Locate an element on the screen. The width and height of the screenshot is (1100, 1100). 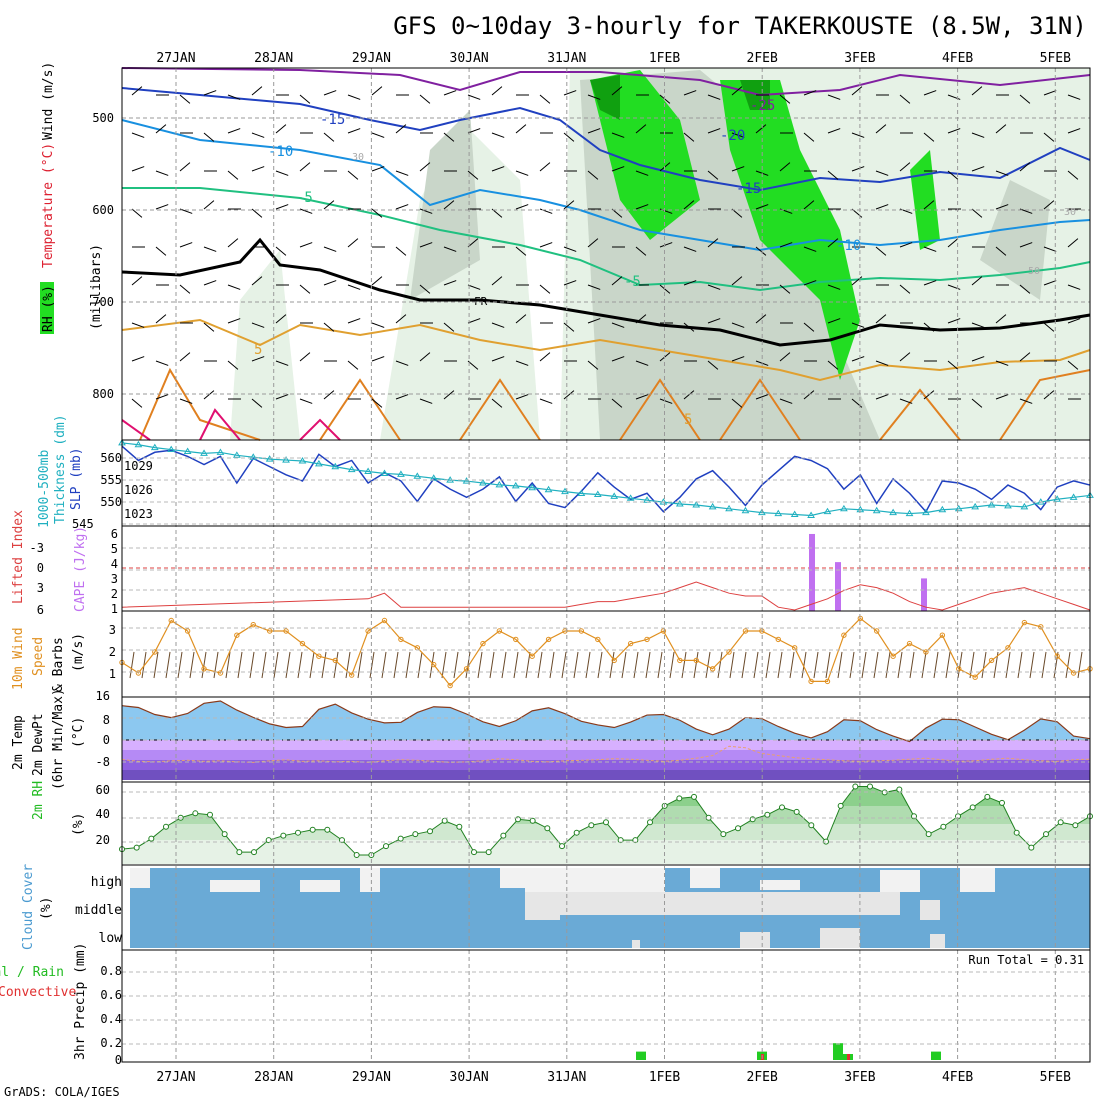
ylabel-wind10-d: (m/s) is located at coordinates (78, 652).